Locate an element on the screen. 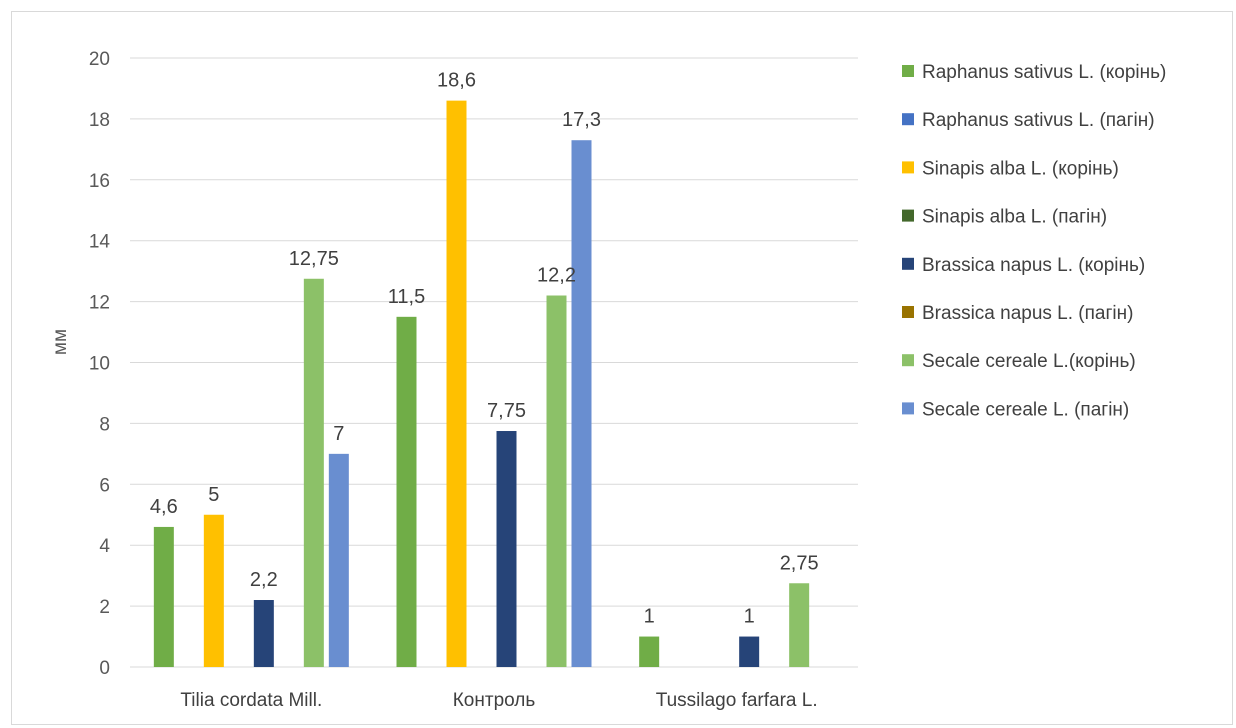  y-tick-label: 10 is located at coordinates (99, 364).